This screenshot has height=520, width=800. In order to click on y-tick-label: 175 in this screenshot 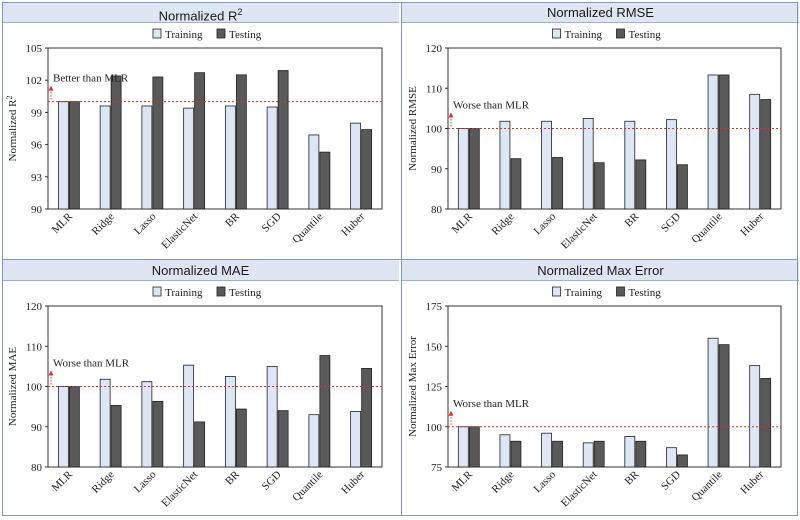, I will do `click(434, 307)`.